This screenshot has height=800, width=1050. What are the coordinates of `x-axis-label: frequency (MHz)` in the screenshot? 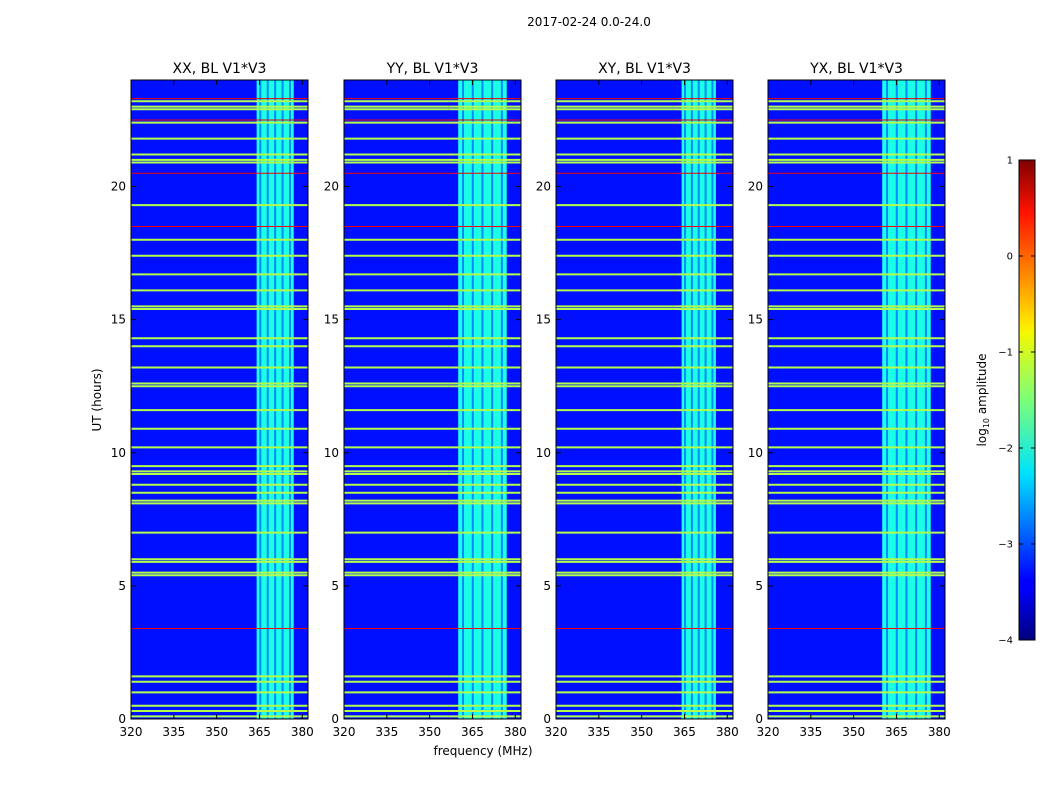 It's located at (482, 751).